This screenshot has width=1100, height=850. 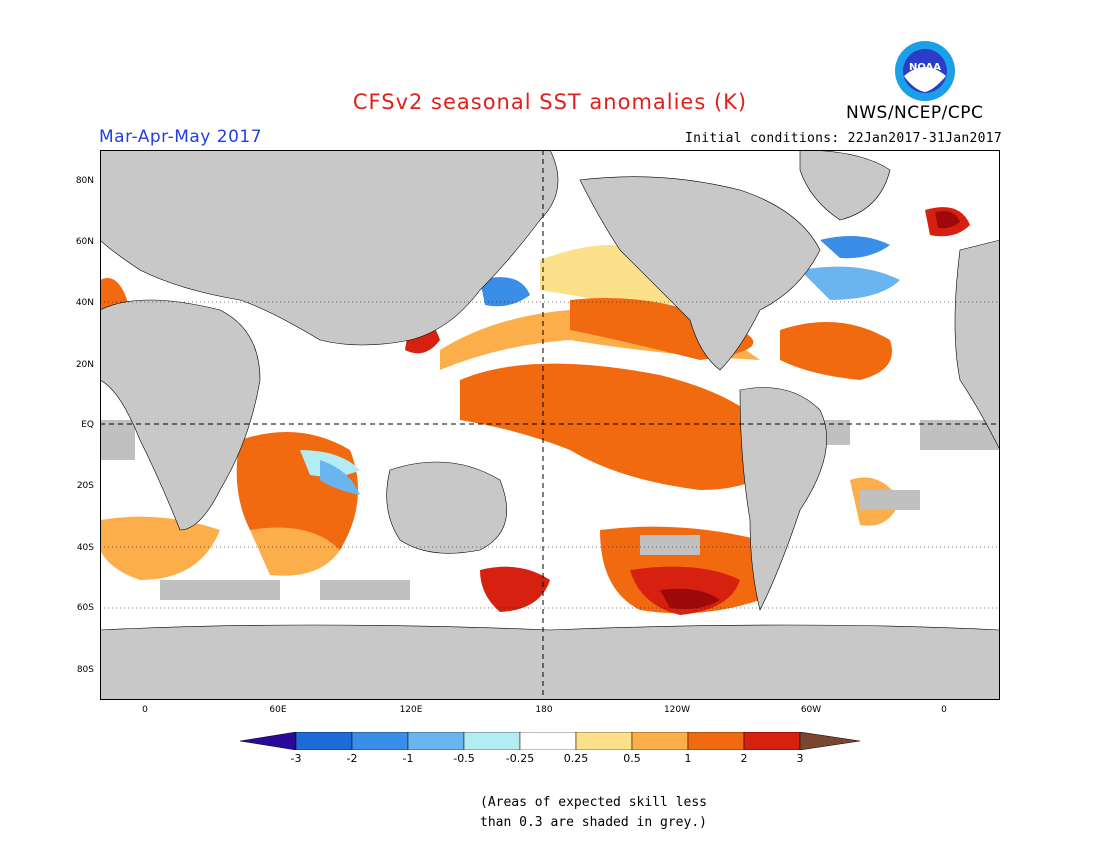 I want to click on colorbar-low-arrow, so click(x=268, y=741).